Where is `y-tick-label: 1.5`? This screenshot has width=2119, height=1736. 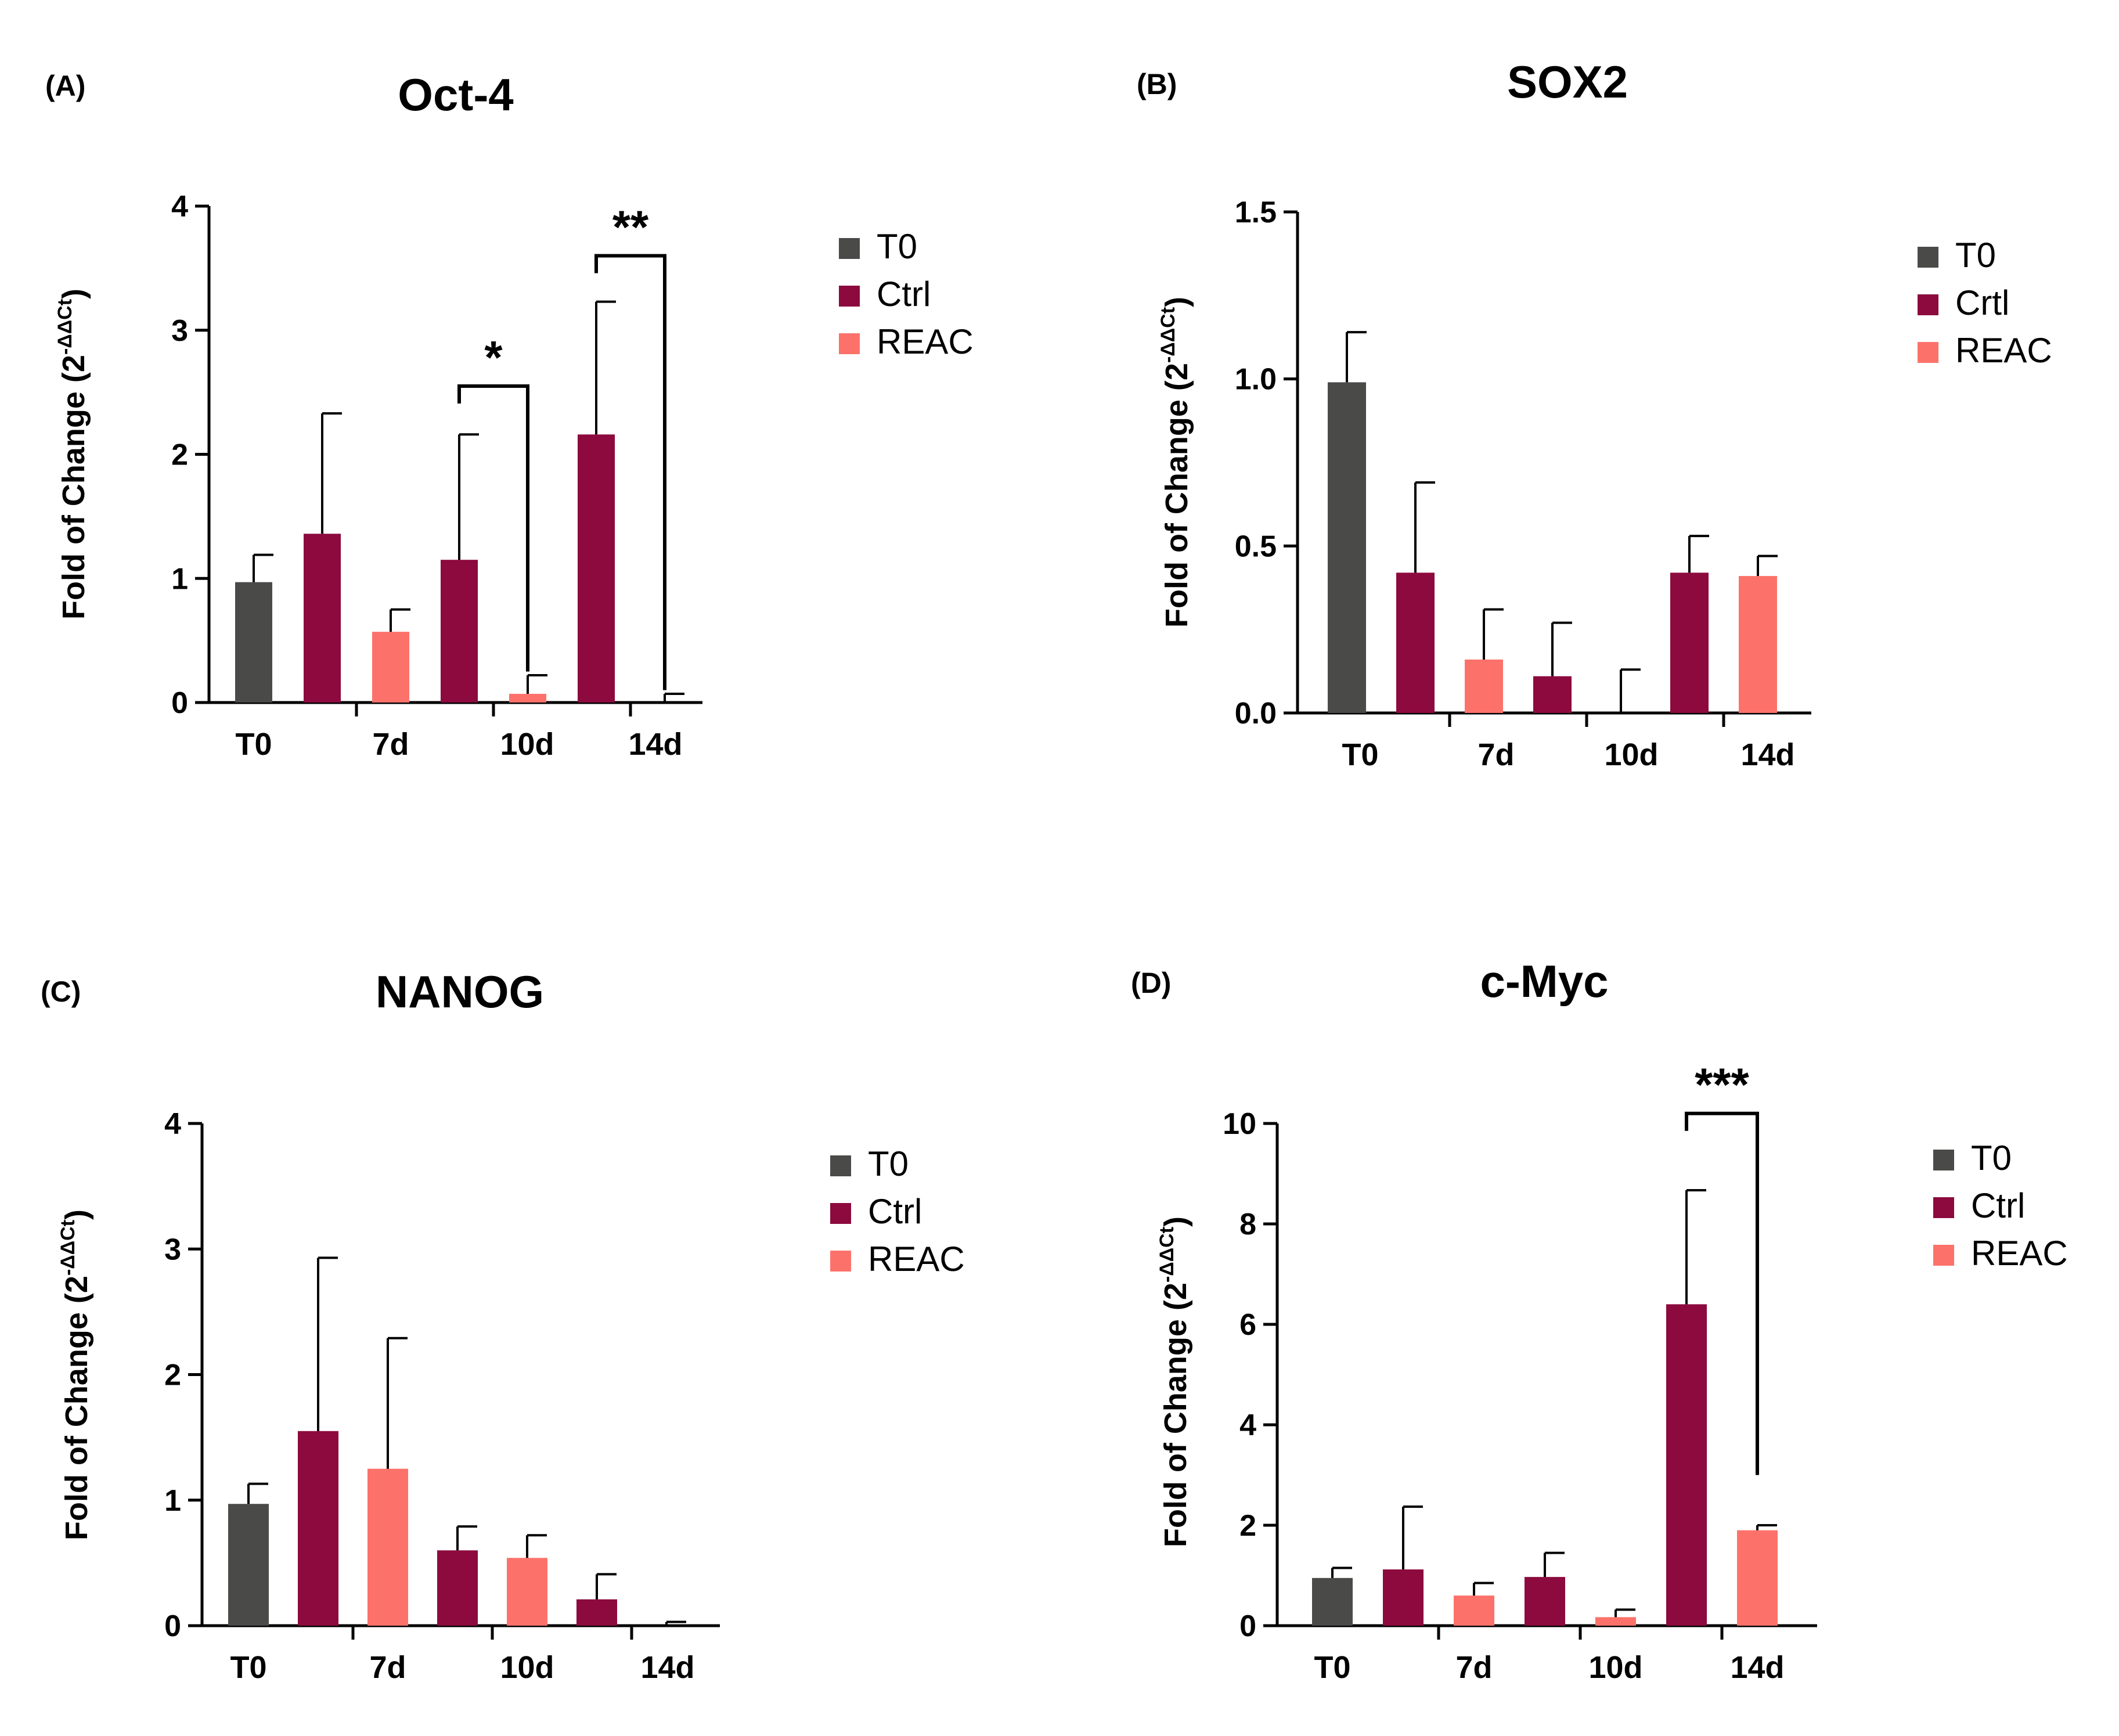 y-tick-label: 1.5 is located at coordinates (1256, 212).